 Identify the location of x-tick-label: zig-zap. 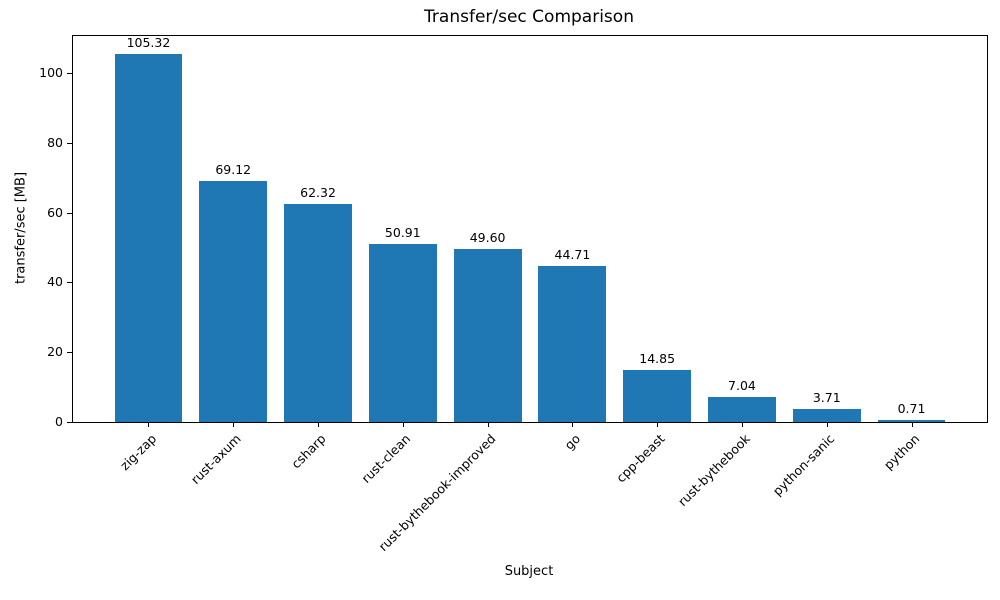
(138, 452).